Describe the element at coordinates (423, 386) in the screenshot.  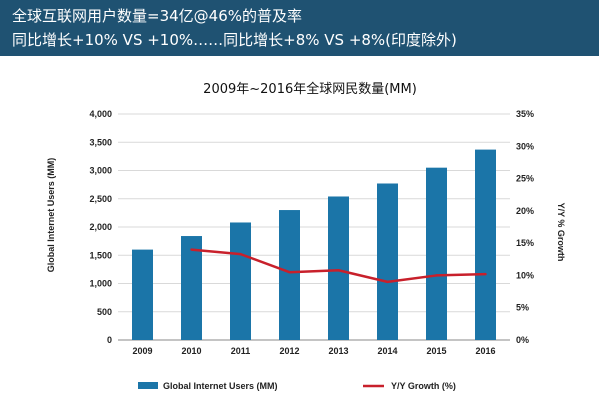
I see `legend-line-label: Y/Y Growth (%)` at that location.